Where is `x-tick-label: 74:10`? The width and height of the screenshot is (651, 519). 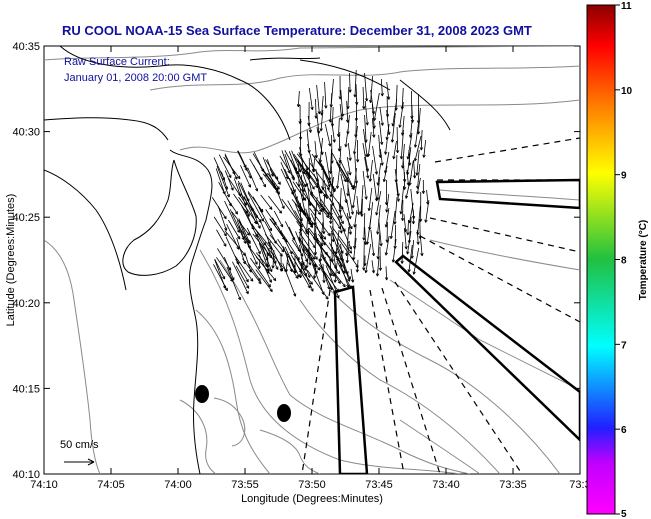
x-tick-label: 74:10 is located at coordinates (44, 485).